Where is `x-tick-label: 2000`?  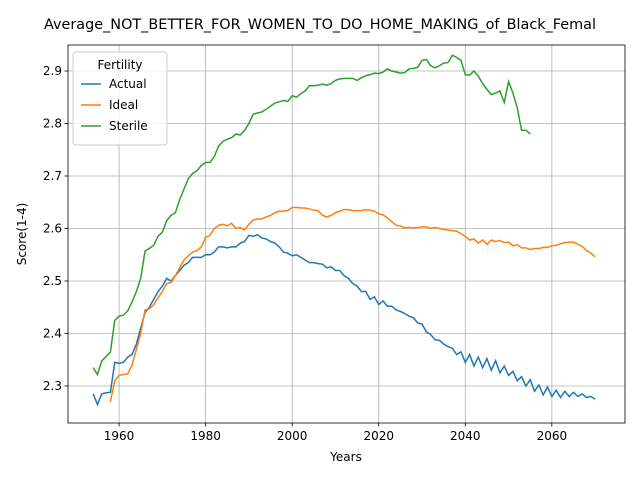 x-tick-label: 2000 is located at coordinates (292, 436).